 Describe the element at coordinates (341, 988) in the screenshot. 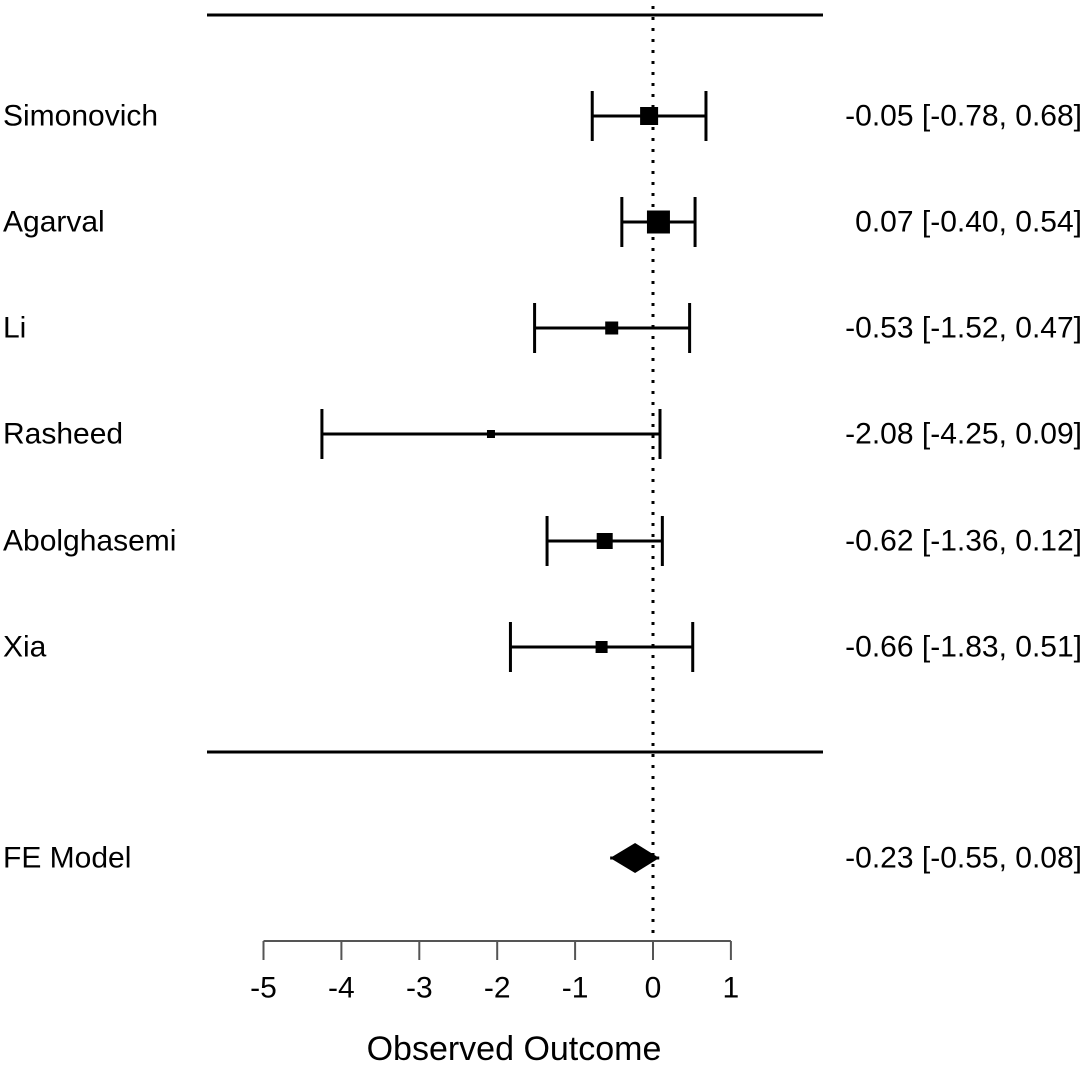

I see `x-axis-tick-label: -4` at that location.